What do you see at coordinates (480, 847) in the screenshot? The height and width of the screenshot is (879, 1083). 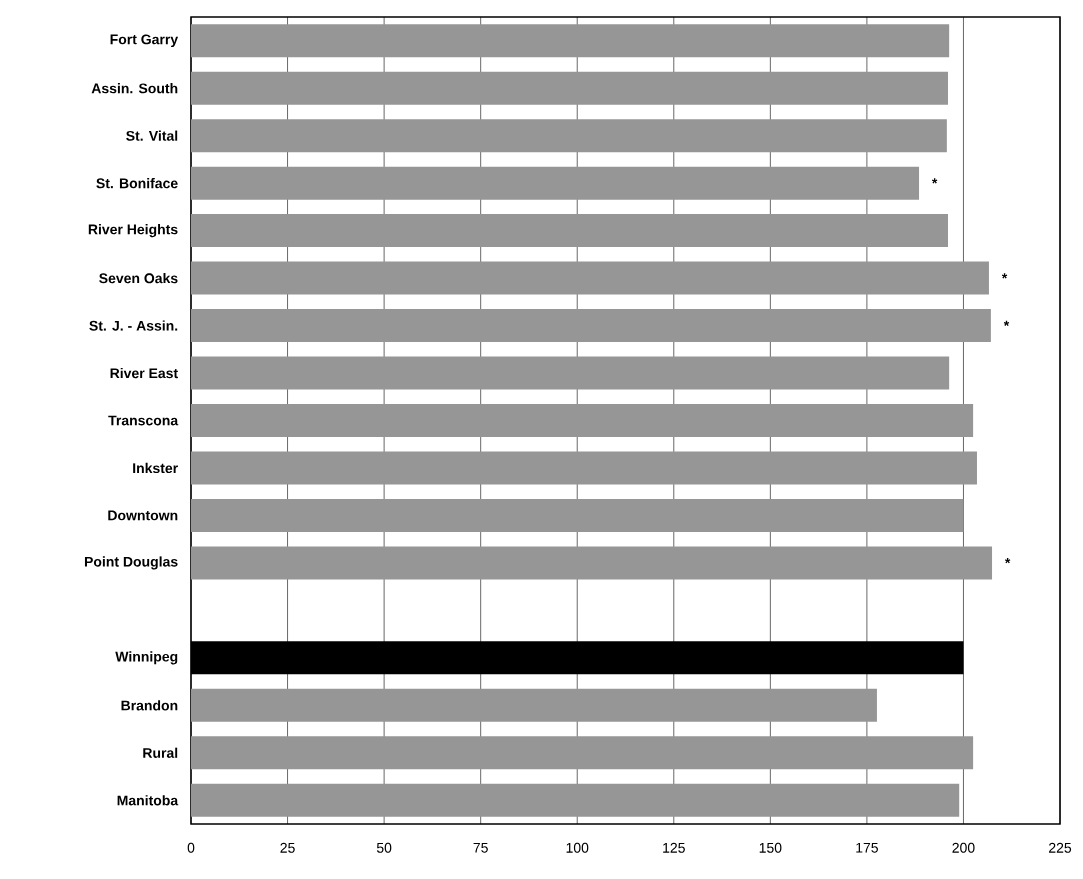 I see `x-tick-label: 75` at bounding box center [480, 847].